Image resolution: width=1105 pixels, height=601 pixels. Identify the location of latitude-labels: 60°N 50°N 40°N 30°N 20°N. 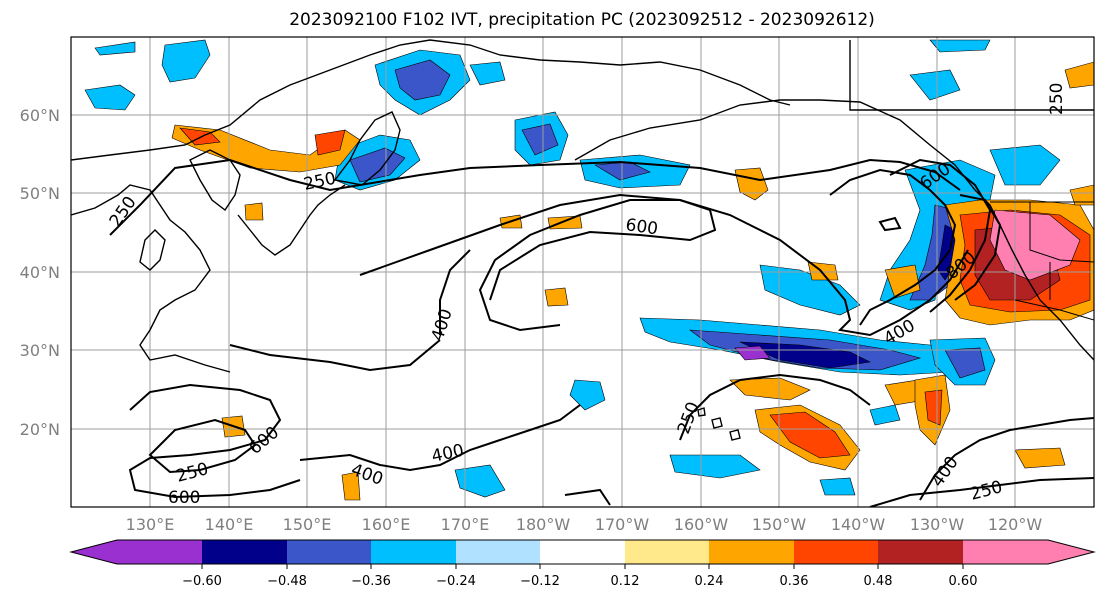
(40, 272).